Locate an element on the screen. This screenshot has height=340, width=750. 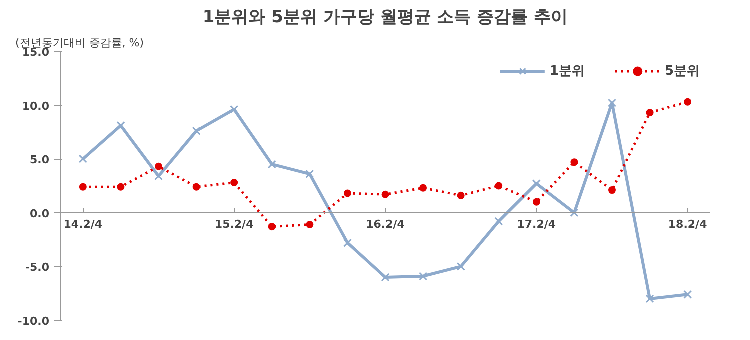
legend-label: 5분위 is located at coordinates (682, 71).